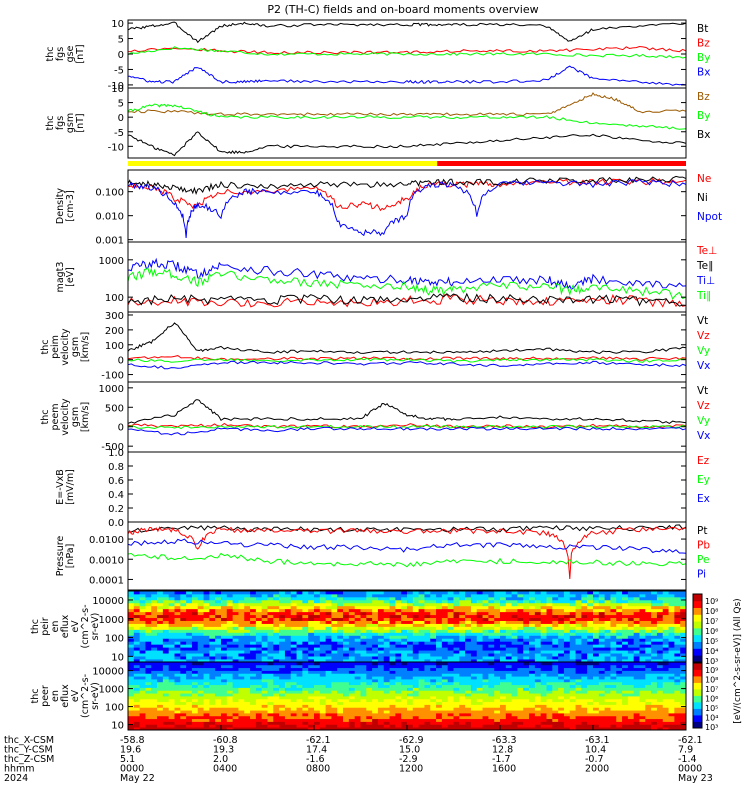 The width and height of the screenshot is (750, 800). What do you see at coordinates (109, 241) in the screenshot?
I see `y-tick-label: 0.001` at bounding box center [109, 241].